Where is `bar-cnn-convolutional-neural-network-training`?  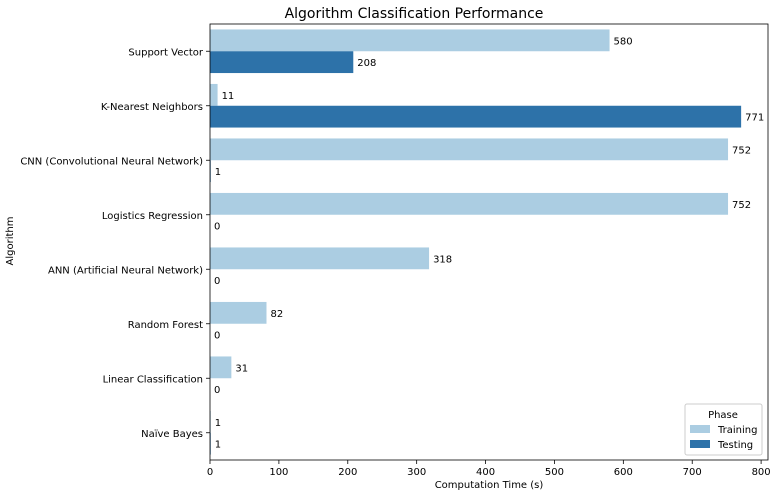
bar-cnn-convolutional-neural-network-training is located at coordinates (469, 149).